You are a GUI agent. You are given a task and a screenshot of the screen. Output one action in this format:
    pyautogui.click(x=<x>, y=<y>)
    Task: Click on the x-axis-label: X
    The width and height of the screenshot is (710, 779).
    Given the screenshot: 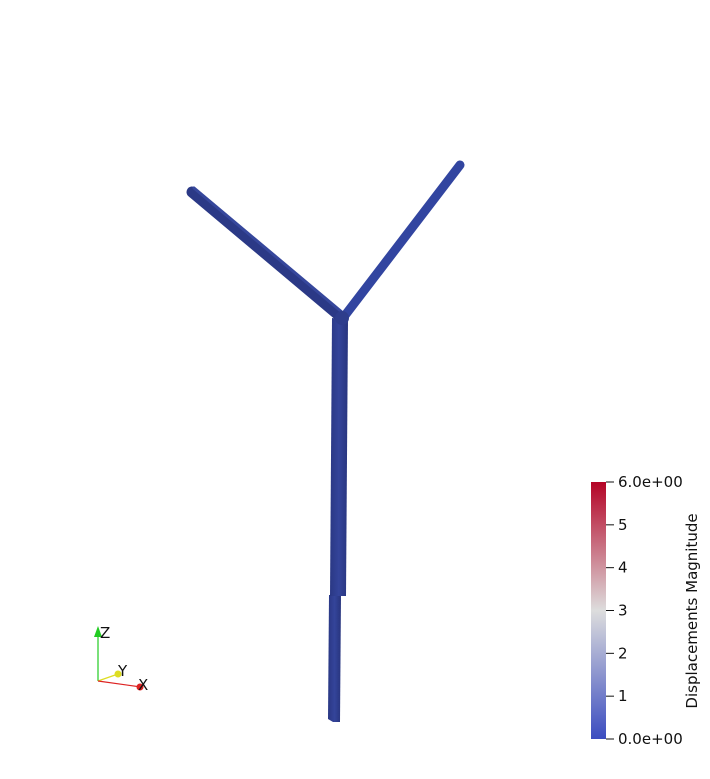 What is the action you would take?
    pyautogui.click(x=143, y=685)
    